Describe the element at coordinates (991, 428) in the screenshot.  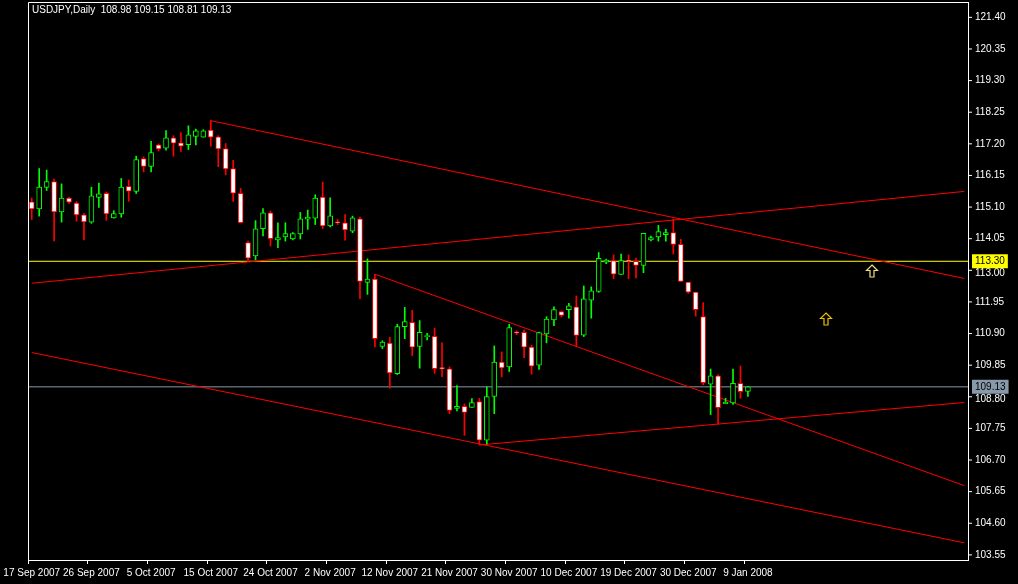
I see `y-tick-label: 107.75` at that location.